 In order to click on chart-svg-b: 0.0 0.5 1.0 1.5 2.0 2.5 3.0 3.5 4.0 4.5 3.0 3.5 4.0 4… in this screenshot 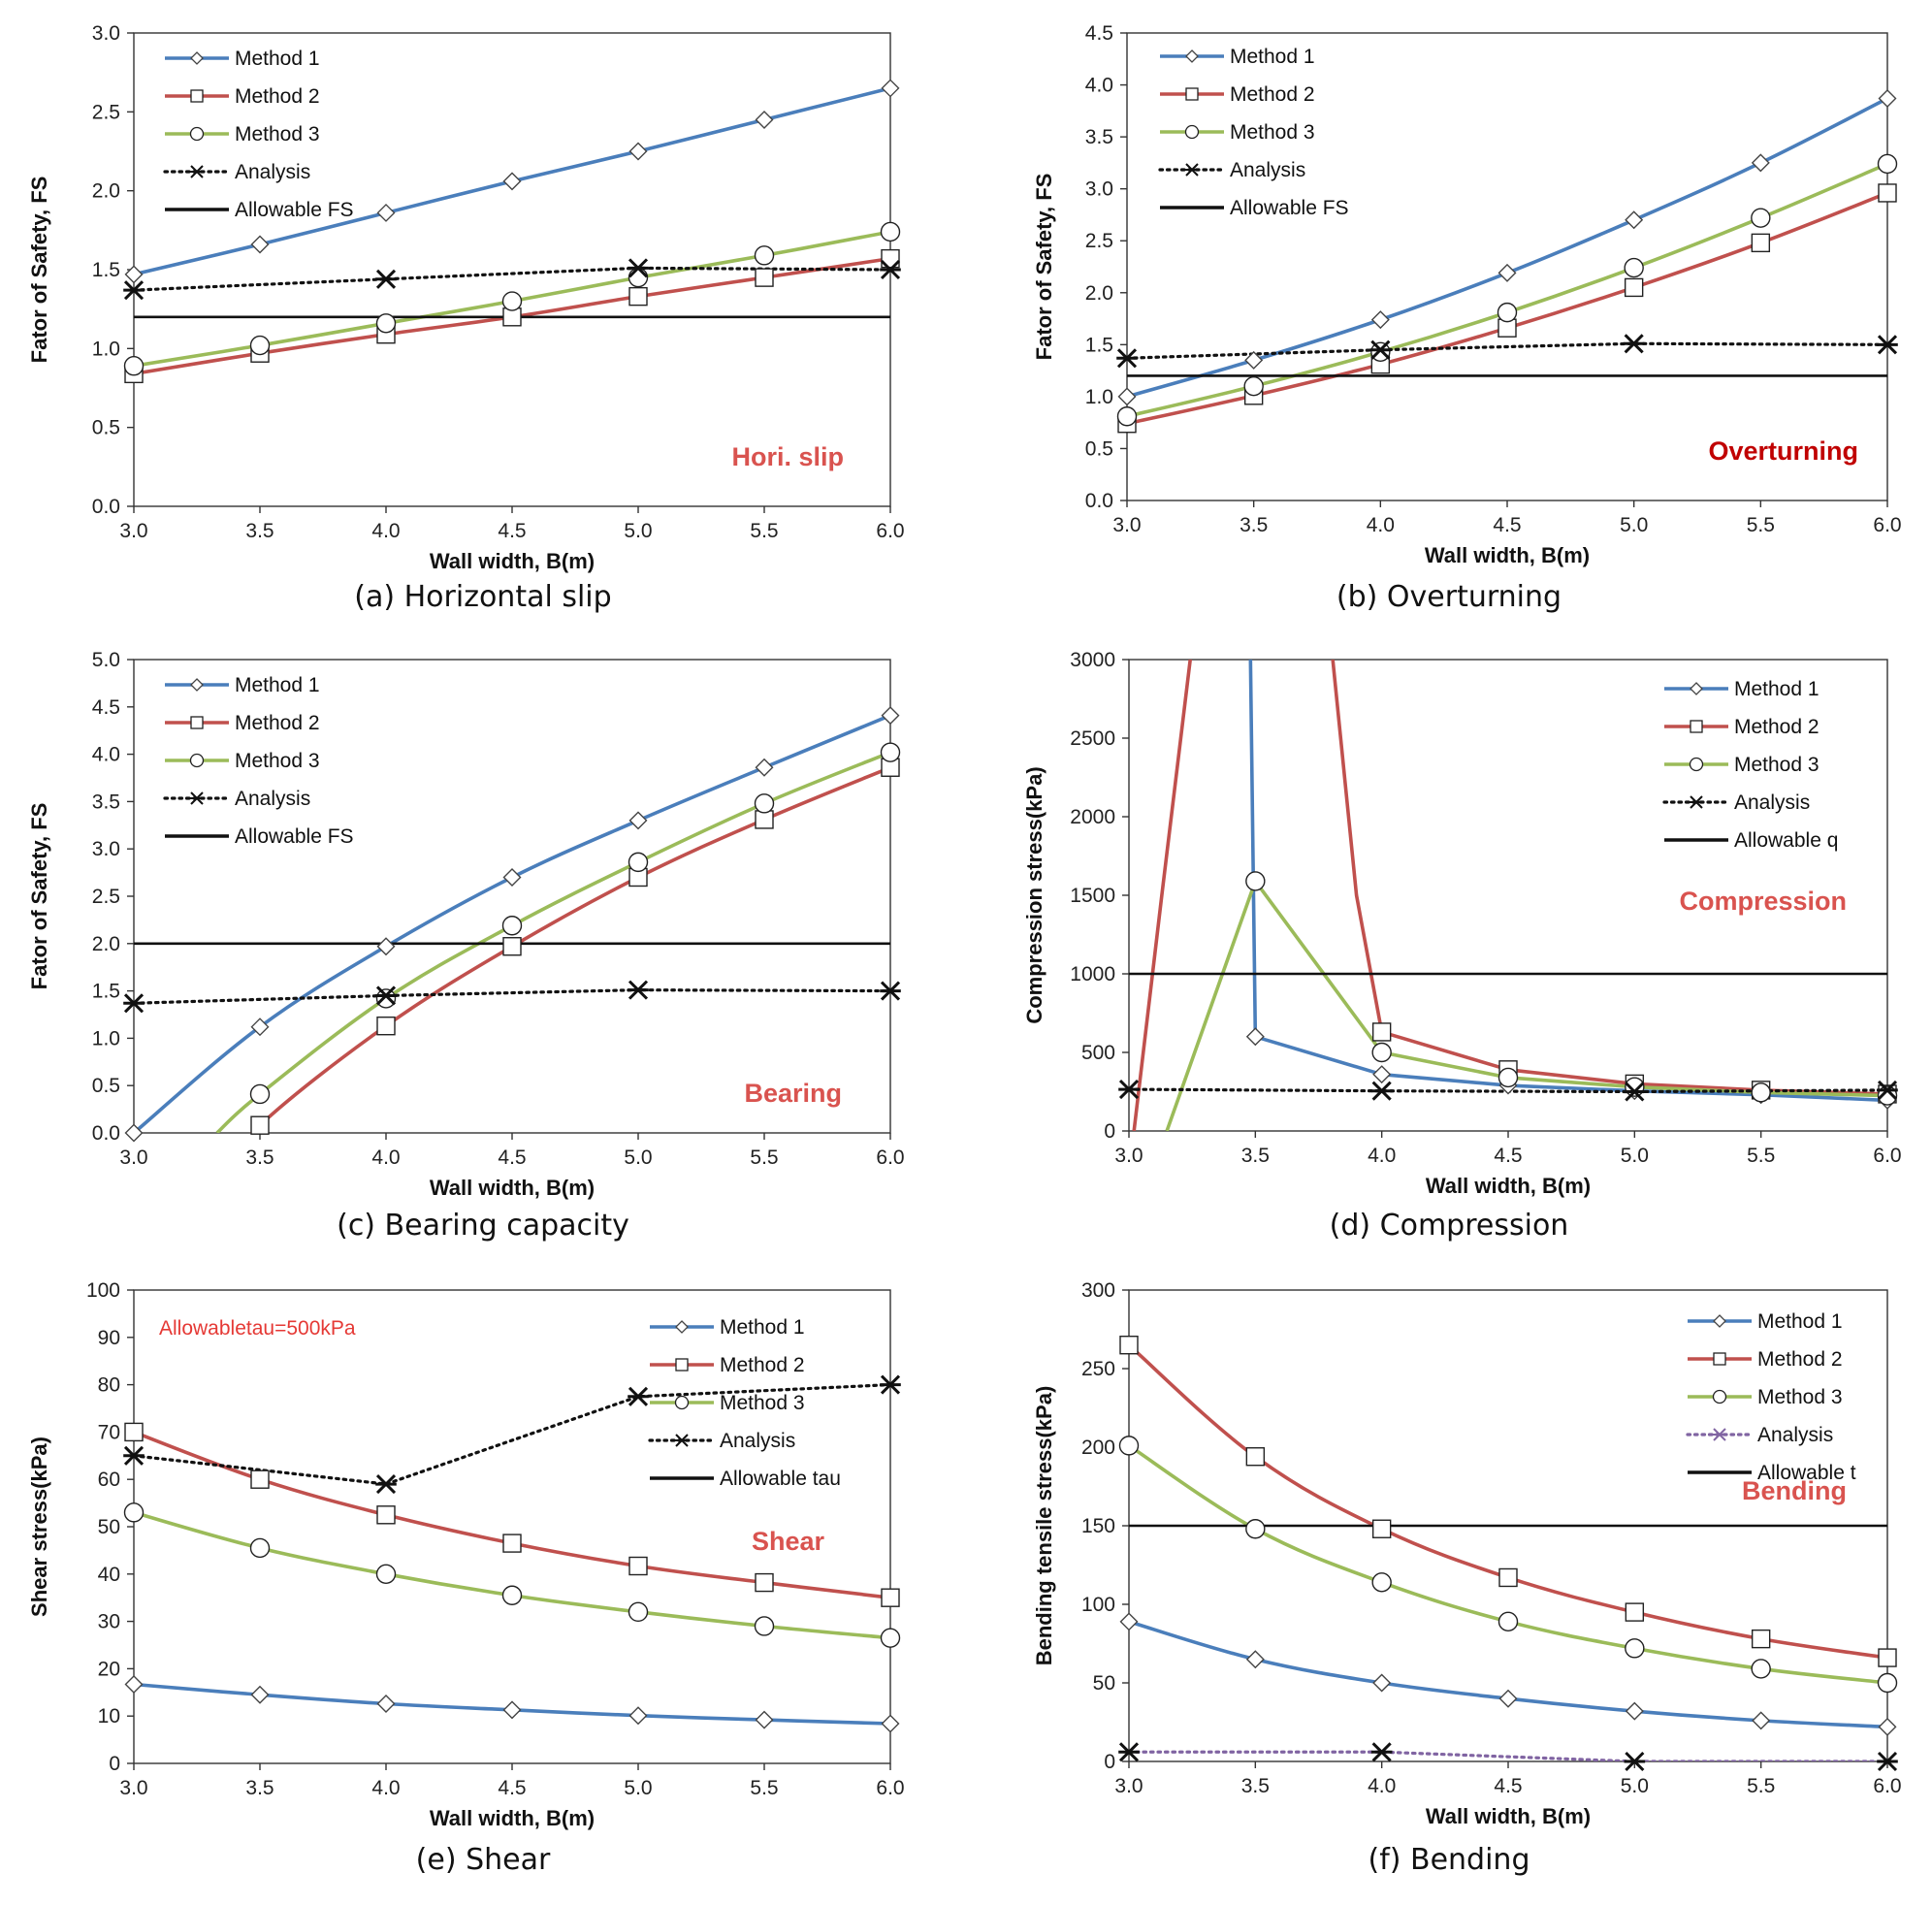, I will do `click(1467, 294)`.